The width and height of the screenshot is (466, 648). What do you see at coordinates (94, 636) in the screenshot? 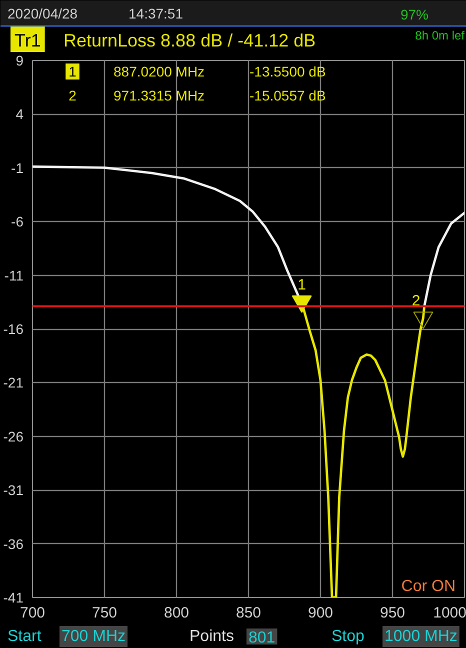
I see `text: 700 MHz` at bounding box center [94, 636].